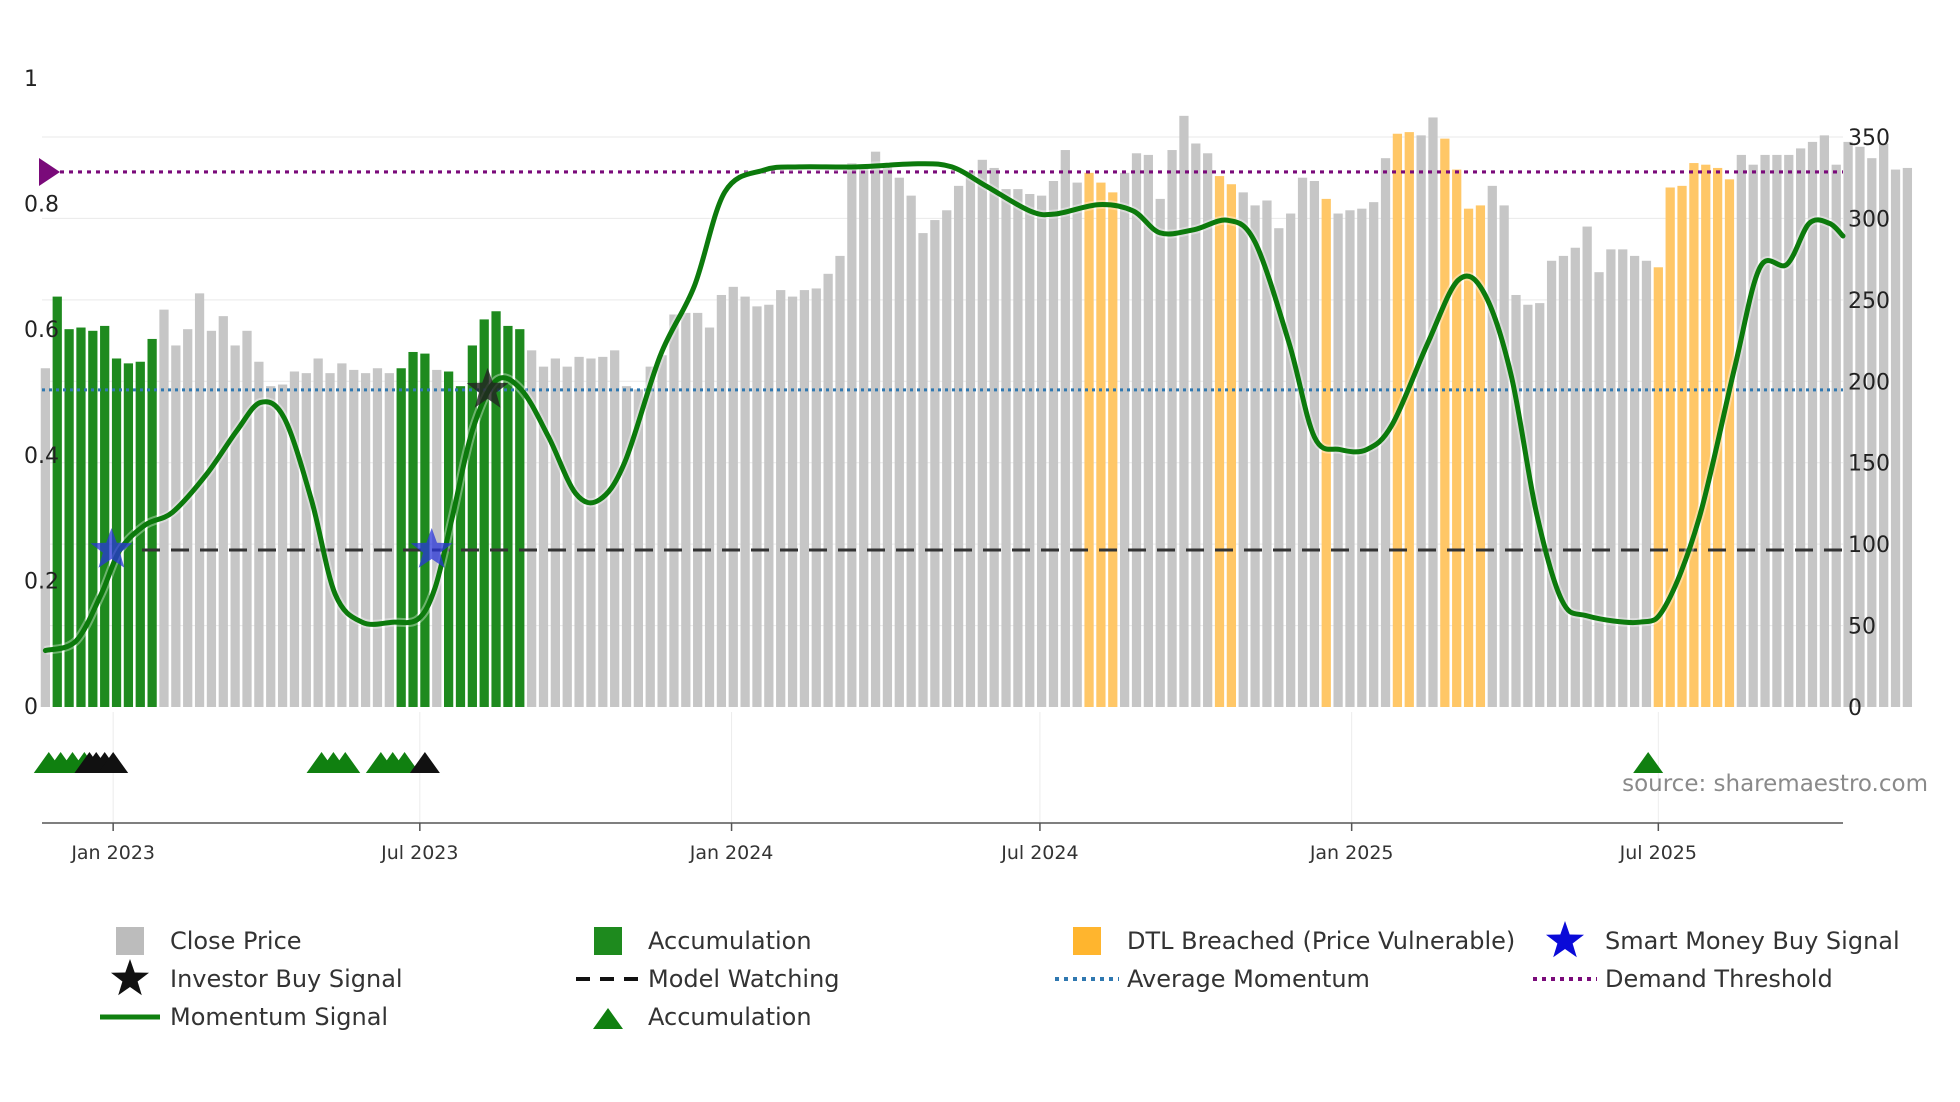  Describe the element at coordinates (419, 853) in the screenshot. I see `x-tick-label: Jul 2023` at that location.